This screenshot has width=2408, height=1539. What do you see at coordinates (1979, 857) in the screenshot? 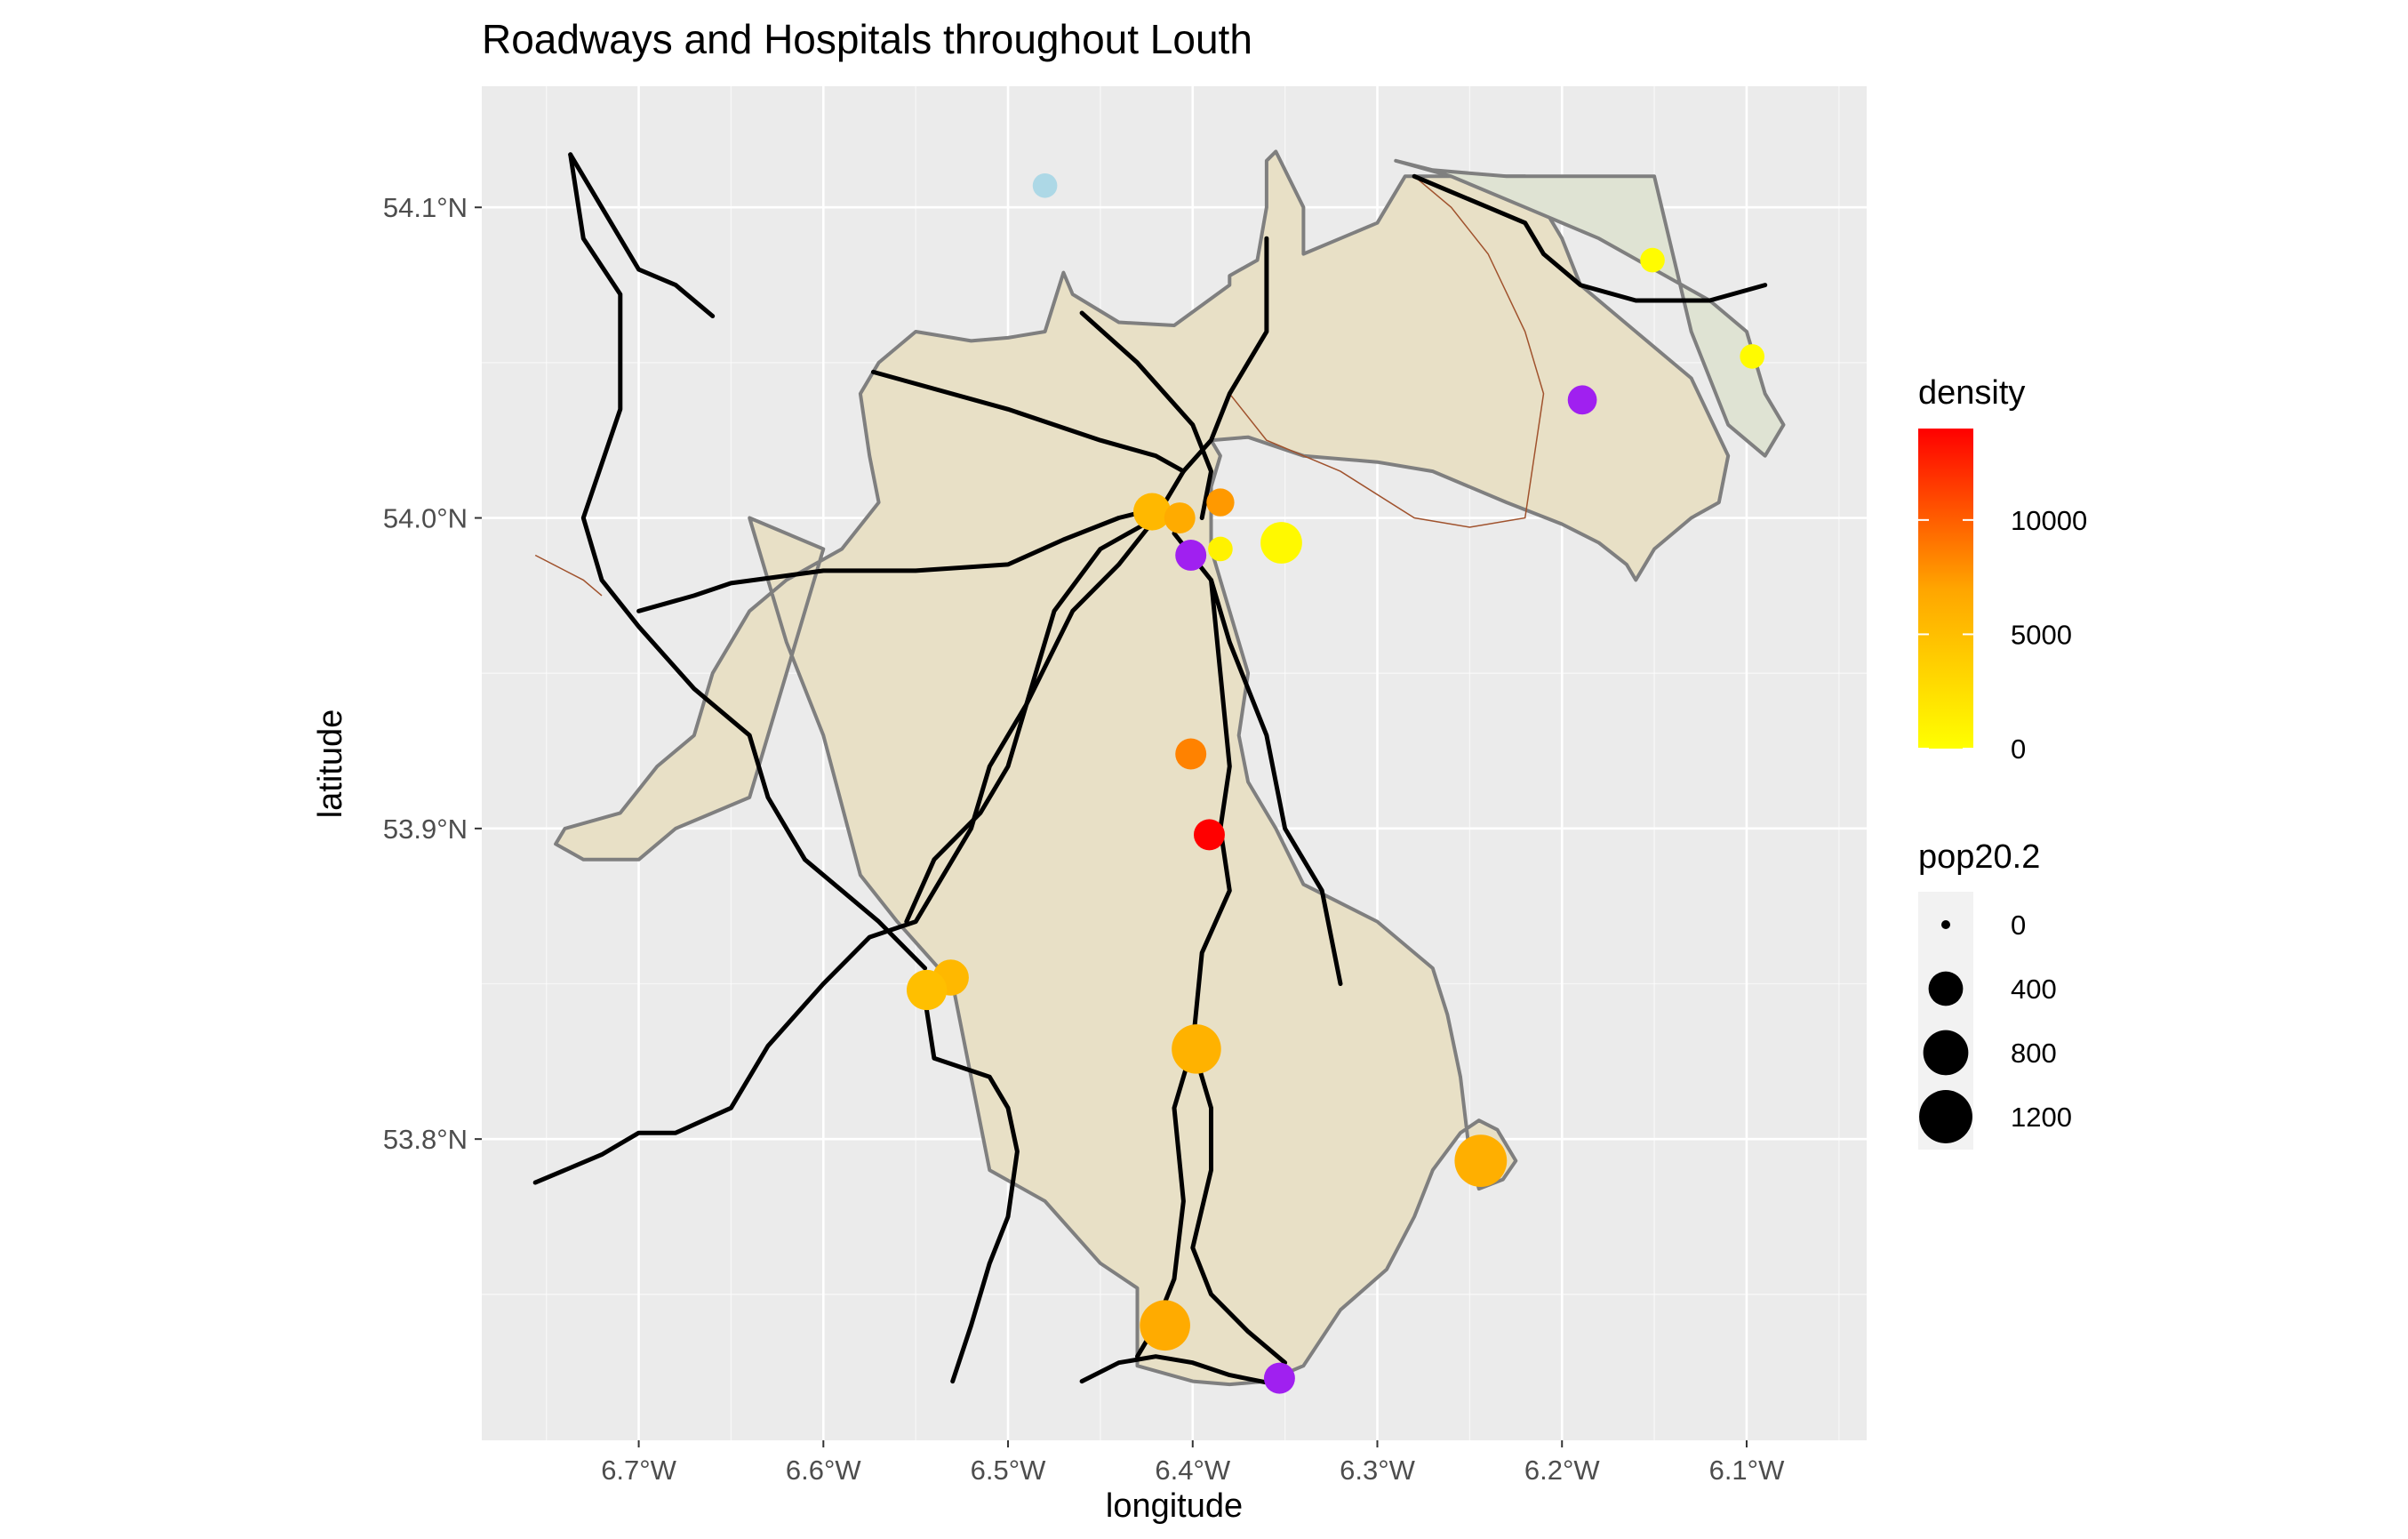
I see `size-legend-title: pop20.2` at bounding box center [1979, 857].